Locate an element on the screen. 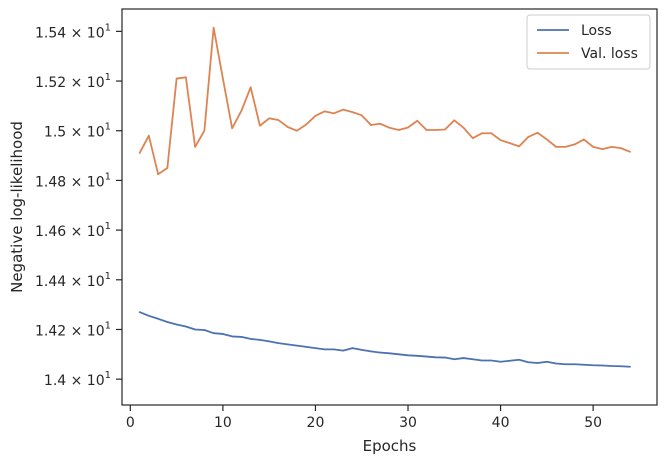 The width and height of the screenshot is (667, 463). y-axis-label: Negative log-likelihood is located at coordinates (17, 207).